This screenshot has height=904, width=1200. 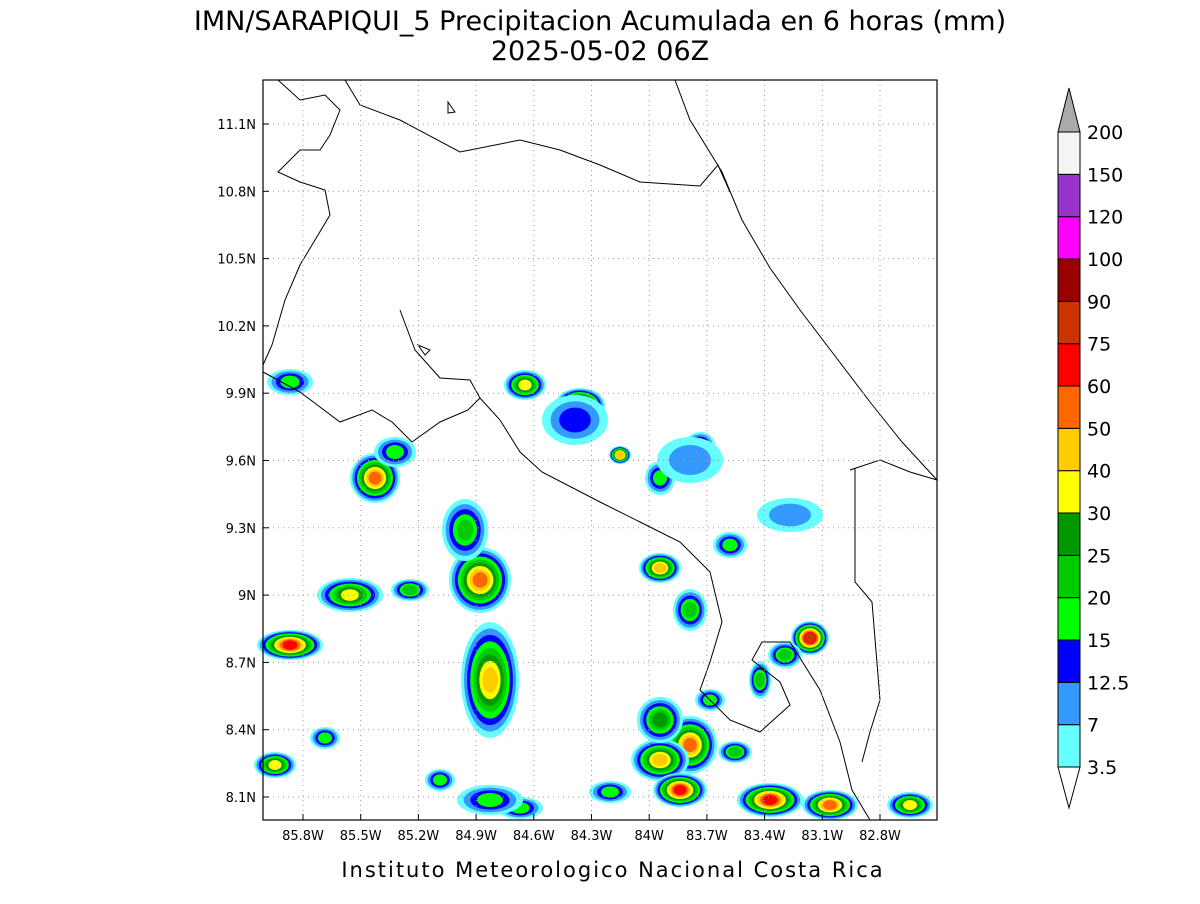 What do you see at coordinates (649, 836) in the screenshot?
I see `lon-label: 84W` at bounding box center [649, 836].